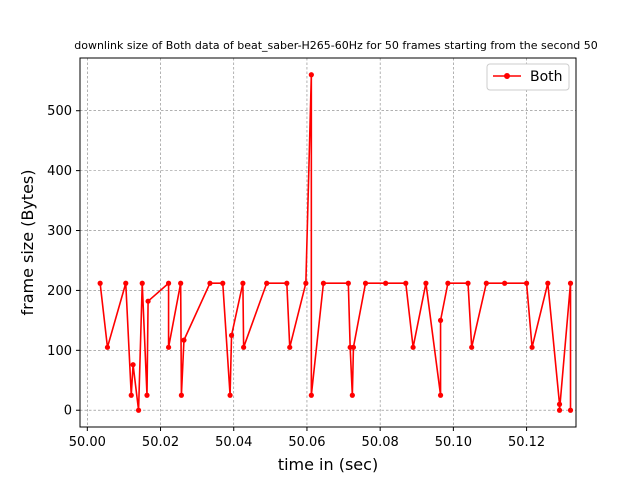 This screenshot has width=640, height=480. I want to click on x-tick-label: 50.02, so click(160, 442).